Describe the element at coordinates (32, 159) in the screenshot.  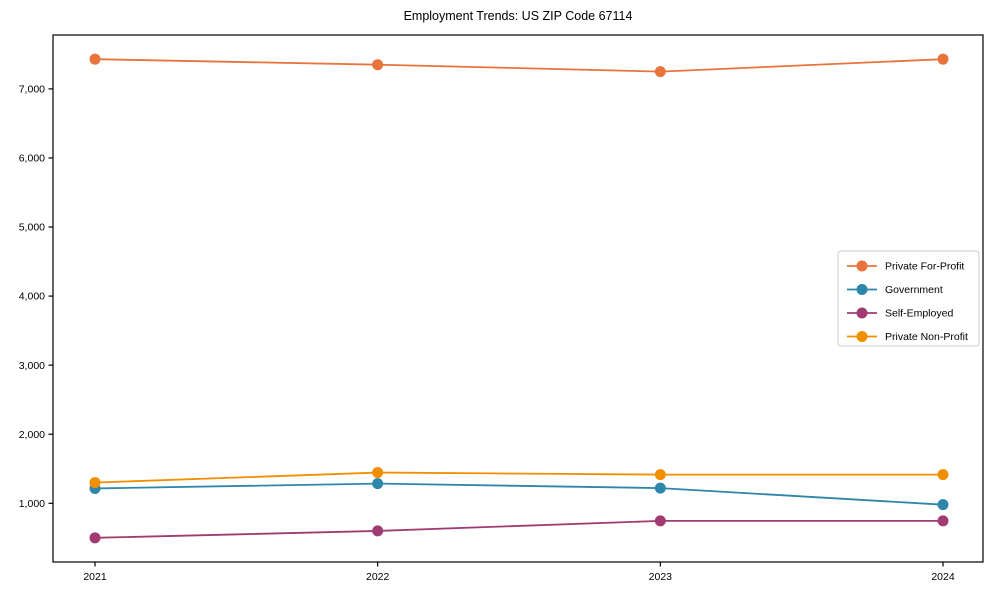
I see `y-tick-label: 6,000` at that location.